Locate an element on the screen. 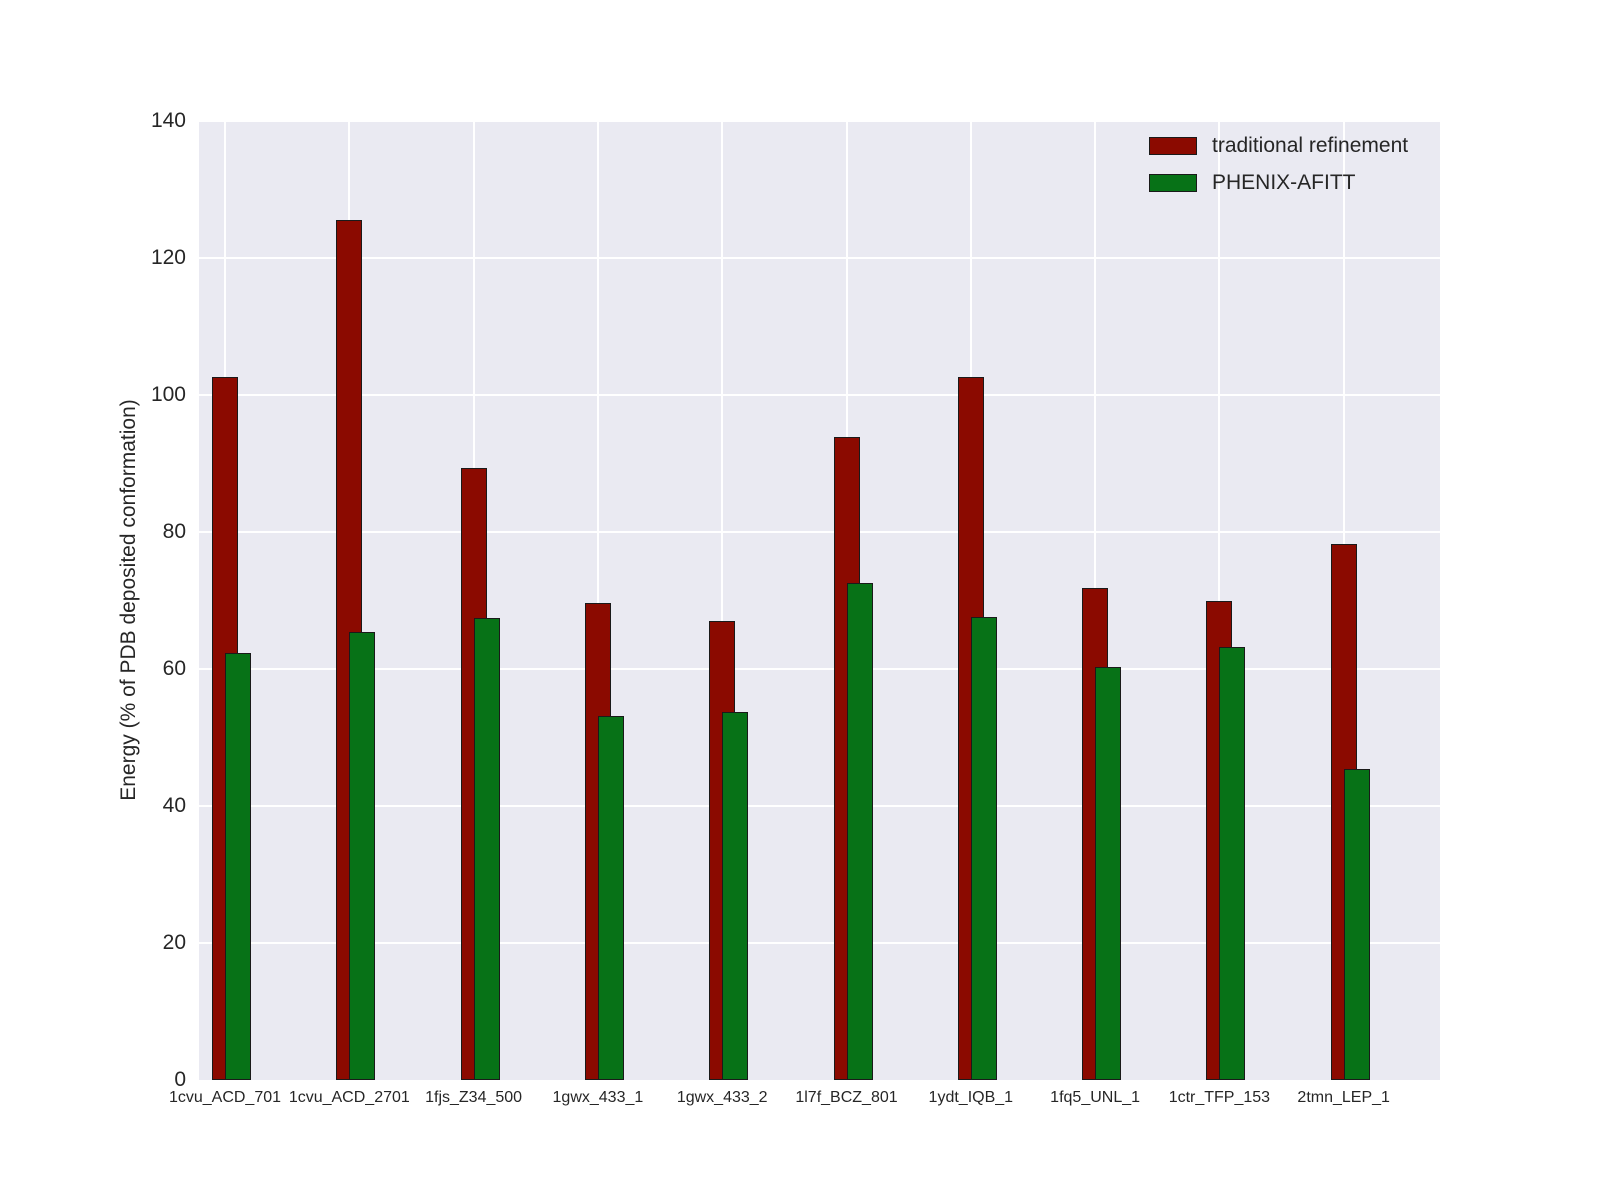 The image size is (1600, 1200). y-tick-label-140: 140 is located at coordinates (168, 120).